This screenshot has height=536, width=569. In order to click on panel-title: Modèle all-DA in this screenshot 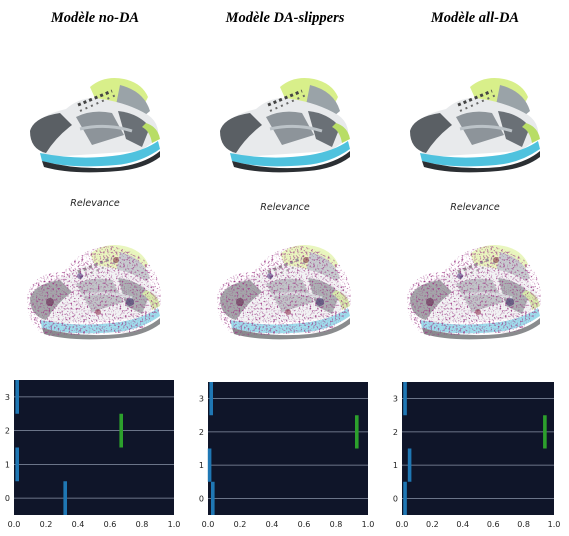, I will do `click(475, 18)`.